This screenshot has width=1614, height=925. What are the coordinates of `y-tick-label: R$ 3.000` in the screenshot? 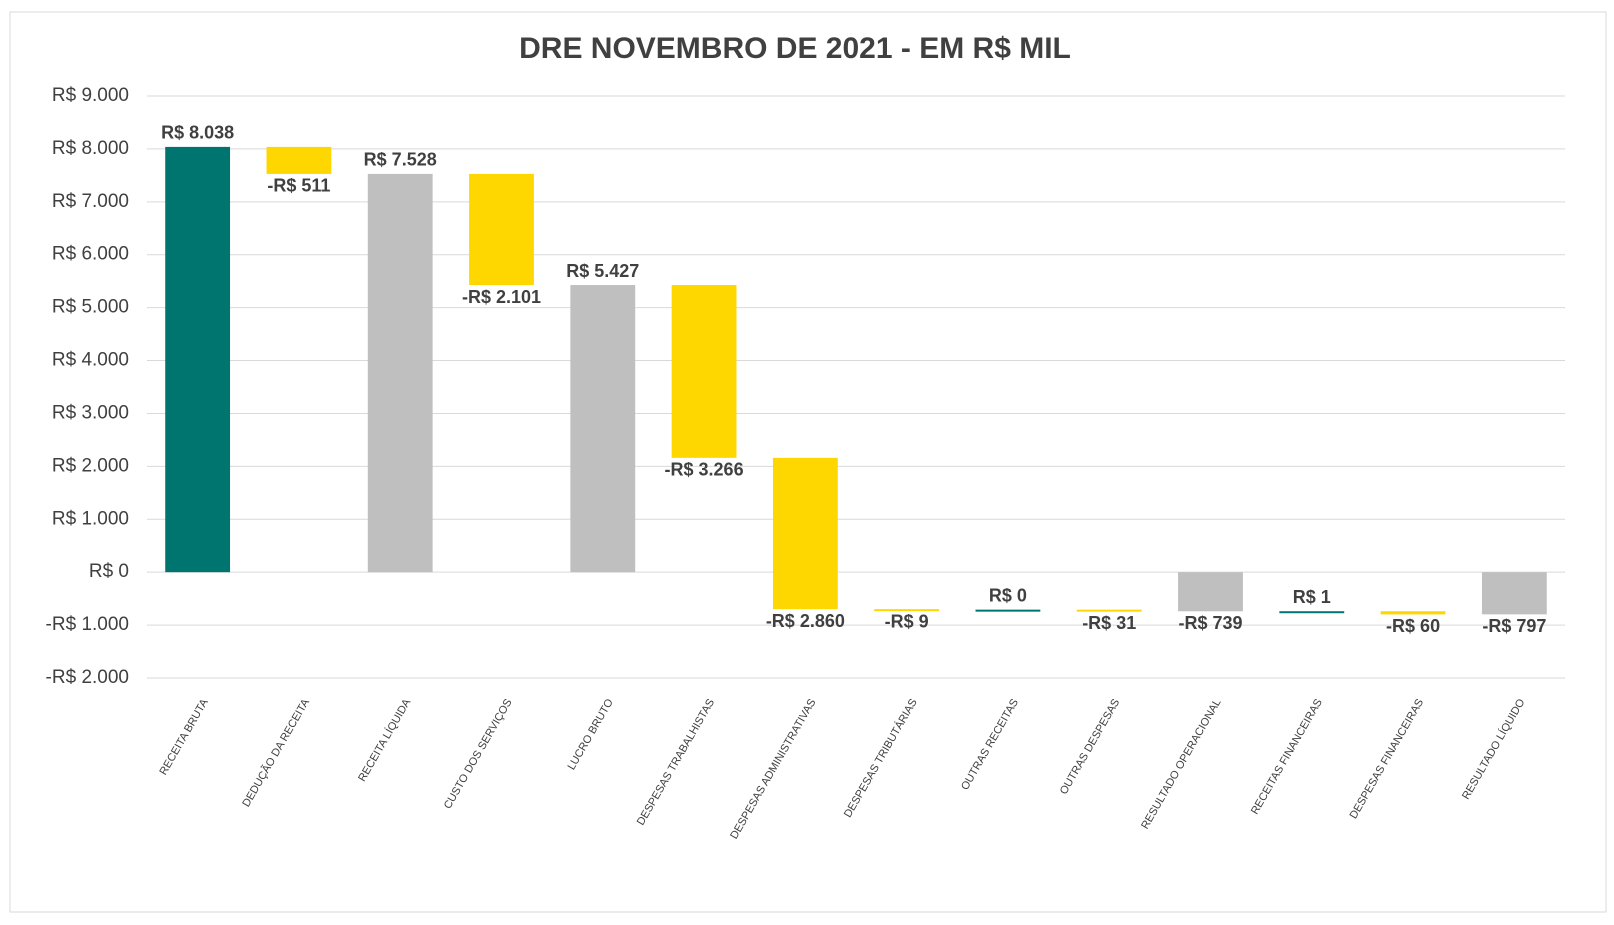 It's located at (90, 412).